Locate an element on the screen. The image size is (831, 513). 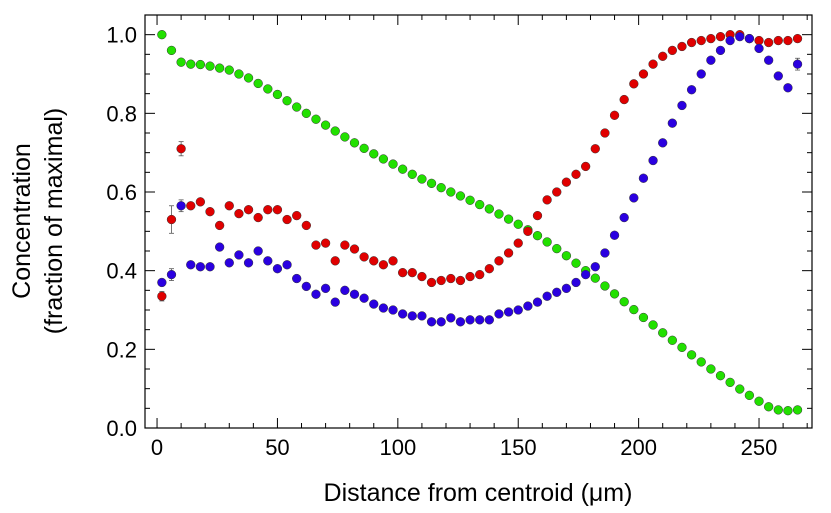
x-tick-label: 150 is located at coordinates (518, 447).